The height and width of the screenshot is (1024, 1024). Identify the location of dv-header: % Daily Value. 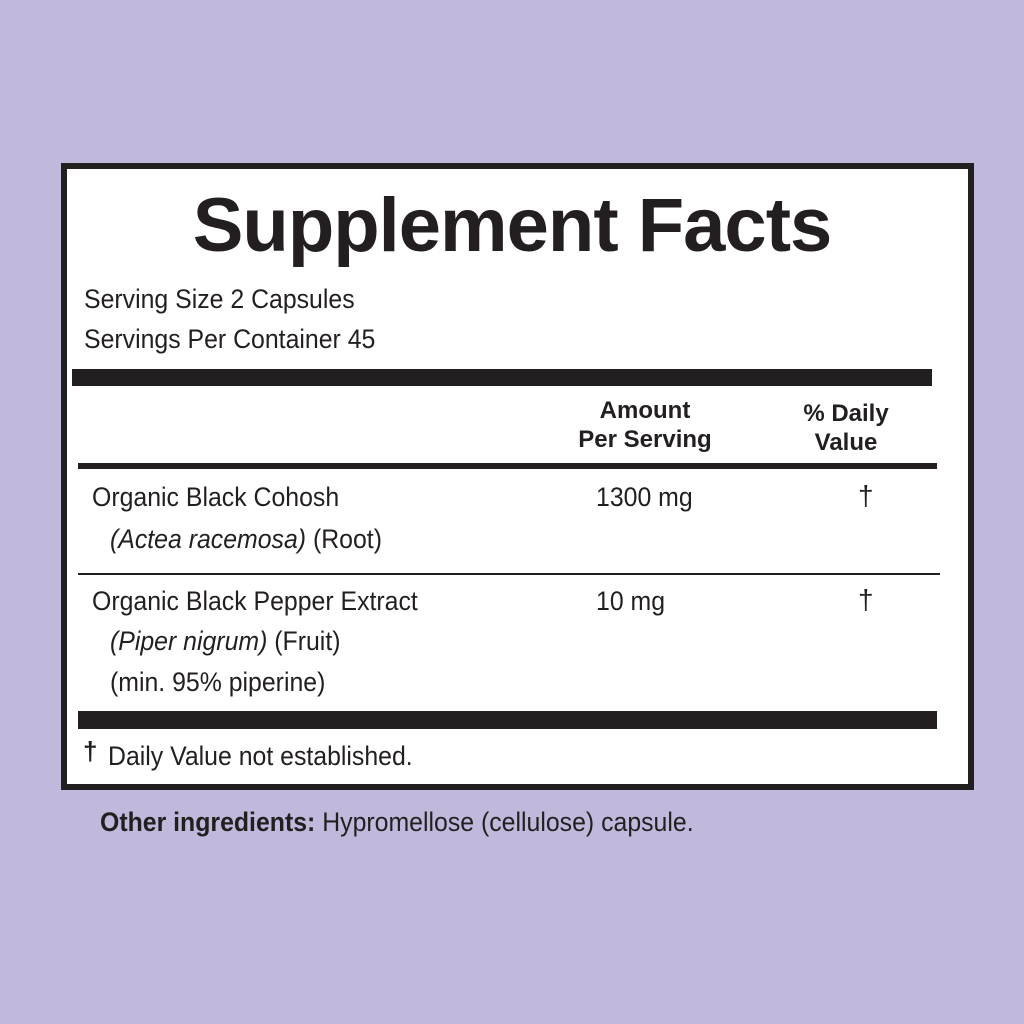
(846, 428).